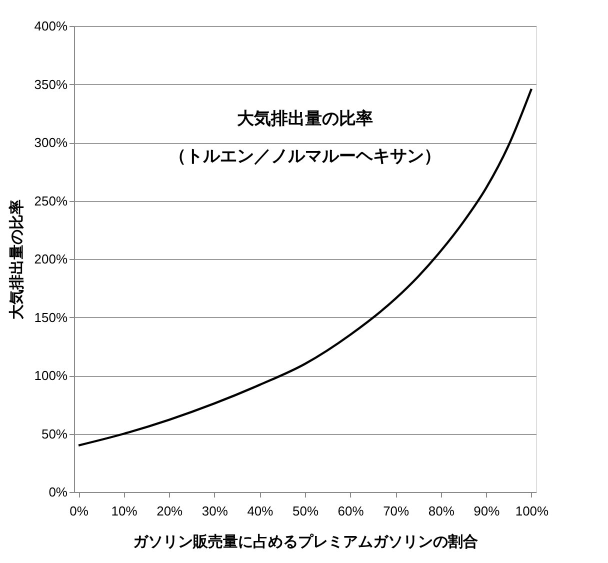 The height and width of the screenshot is (563, 608). Describe the element at coordinates (51, 142) in the screenshot. I see `y-tick-label: 300%` at that location.